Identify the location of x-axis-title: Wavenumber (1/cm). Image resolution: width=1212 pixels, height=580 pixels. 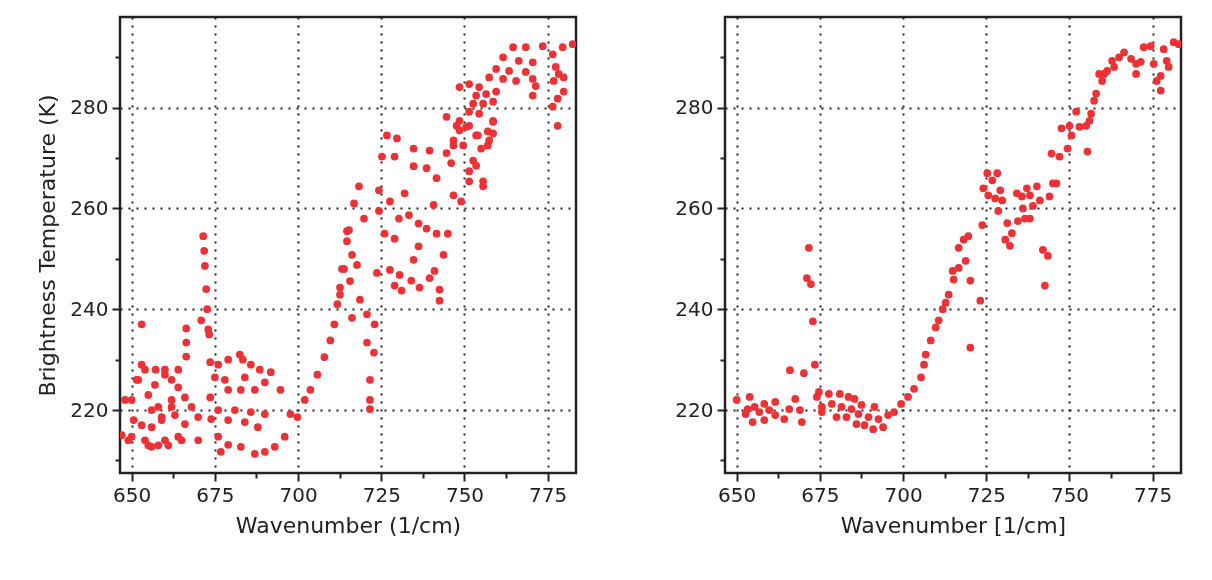
(348, 525).